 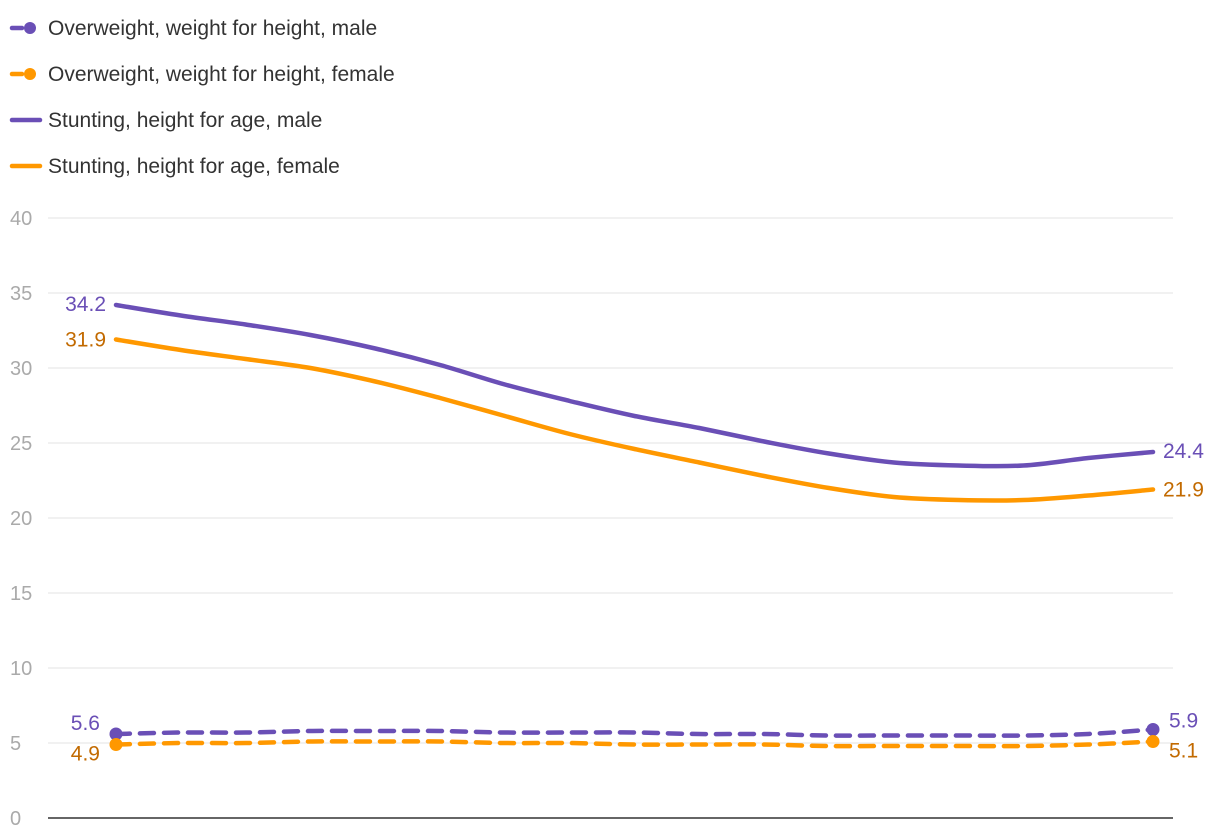 I want to click on y-tick-label: 20, so click(x=21, y=519).